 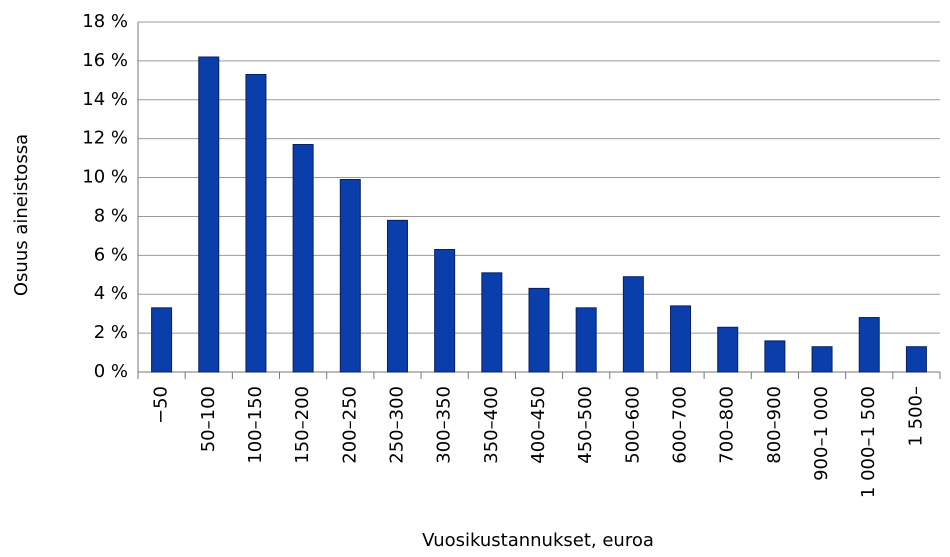 What do you see at coordinates (915, 416) in the screenshot?
I see `x-tick-label: 1 500–` at bounding box center [915, 416].